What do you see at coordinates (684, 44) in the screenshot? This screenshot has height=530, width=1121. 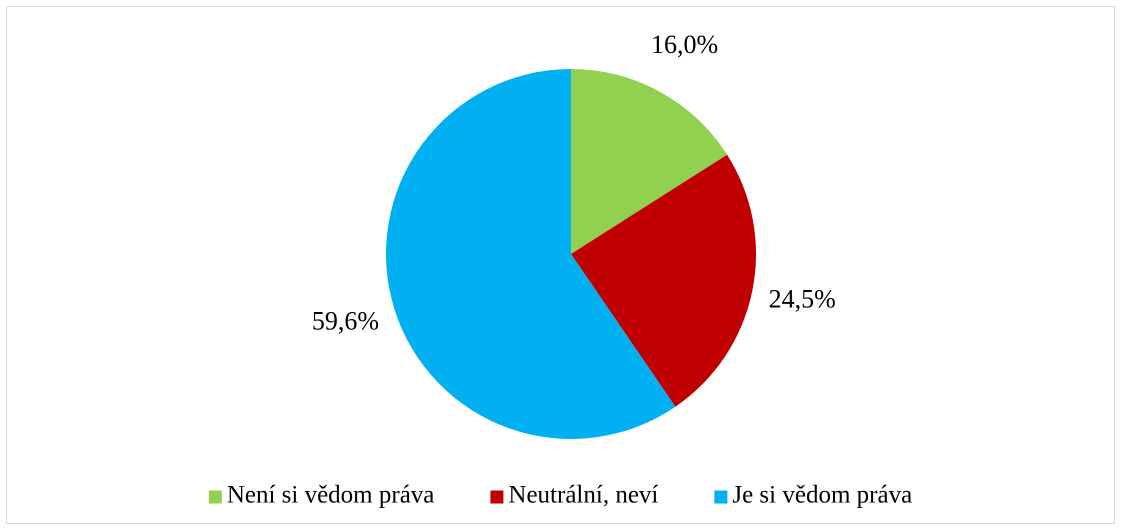 I see `data-label: 16,0%` at bounding box center [684, 44].